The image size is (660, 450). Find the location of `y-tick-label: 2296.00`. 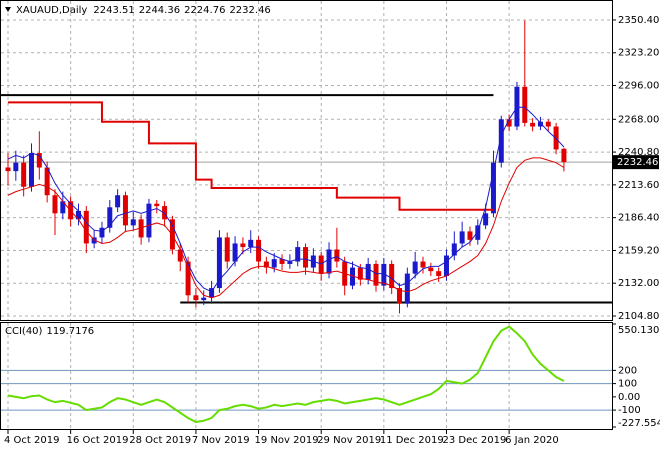

y-tick-label: 2296.00 is located at coordinates (638, 86).